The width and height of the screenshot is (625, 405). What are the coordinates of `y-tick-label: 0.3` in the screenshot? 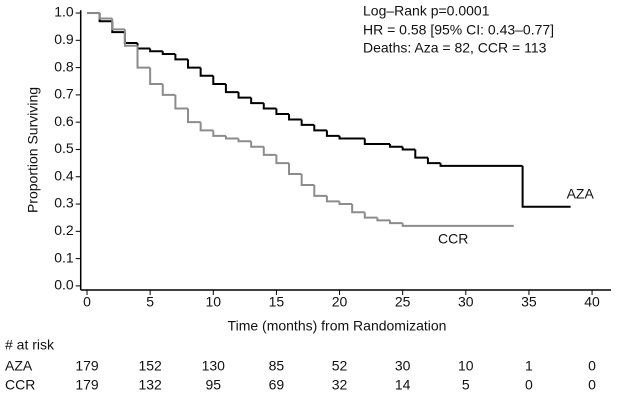 It's located at (64, 203).